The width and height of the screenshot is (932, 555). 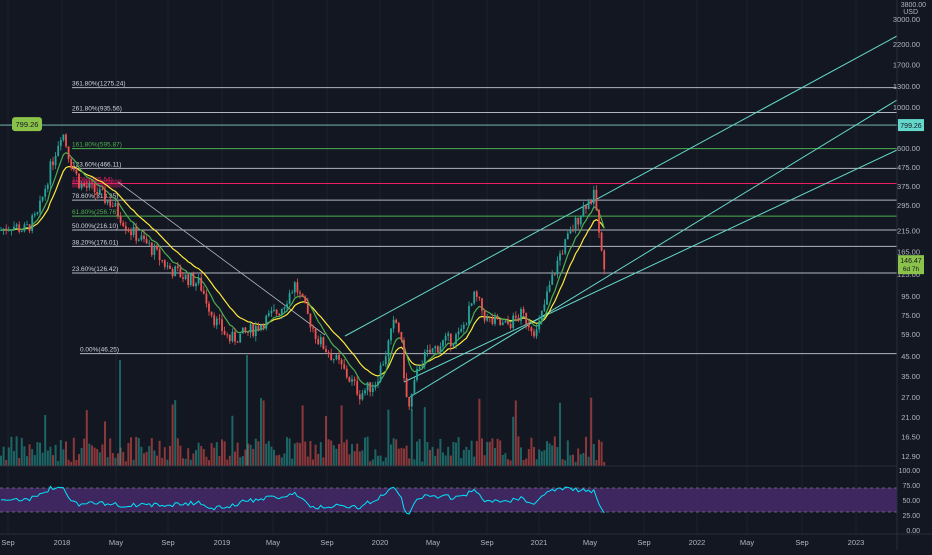 I want to click on price-tick-label: 1700.00, so click(x=906, y=65).